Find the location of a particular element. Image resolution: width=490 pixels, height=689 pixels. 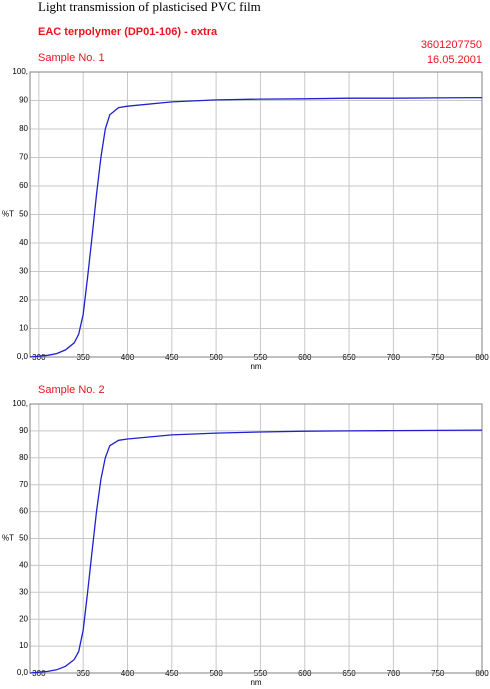

chart-title: Sample No. 2 is located at coordinates (71, 390).